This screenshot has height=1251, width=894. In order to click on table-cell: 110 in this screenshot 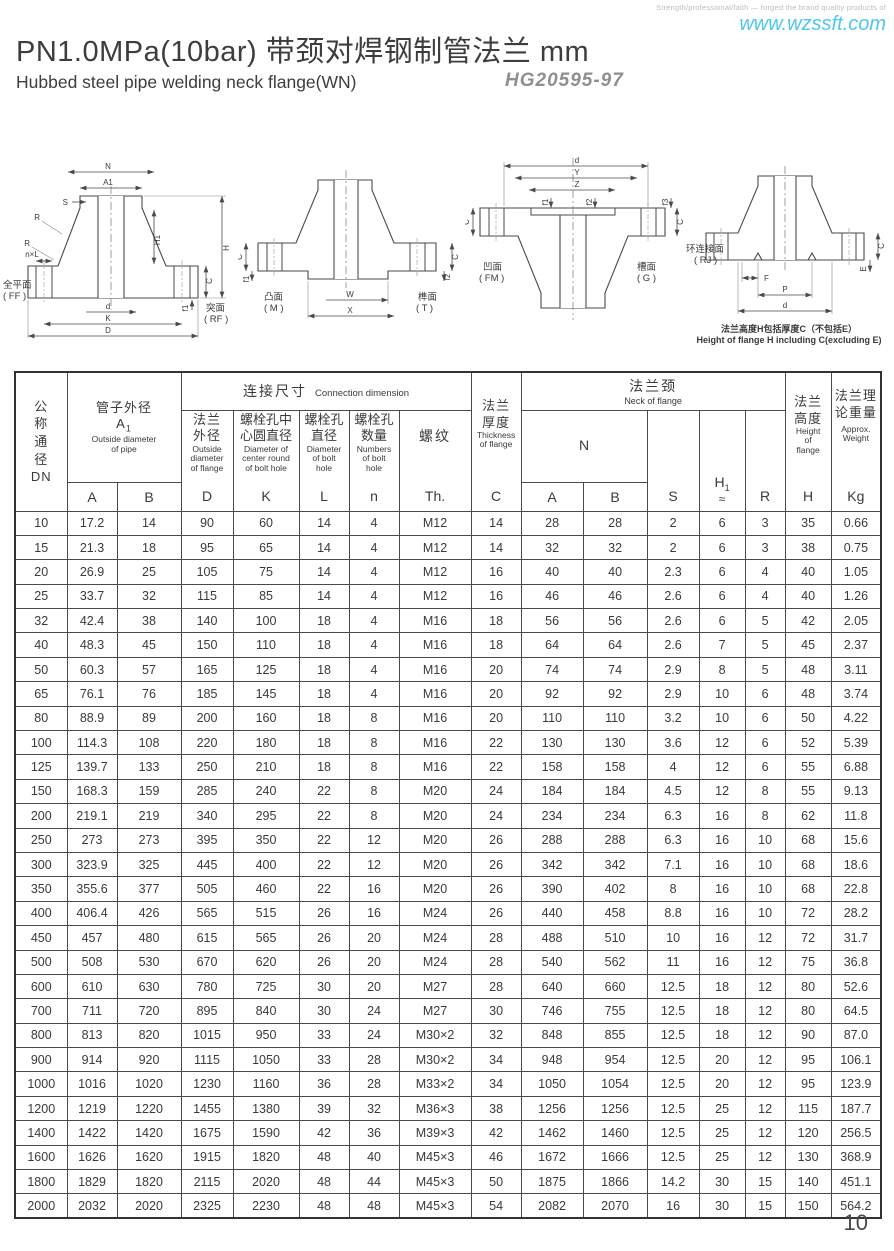, I will do `click(266, 645)`.